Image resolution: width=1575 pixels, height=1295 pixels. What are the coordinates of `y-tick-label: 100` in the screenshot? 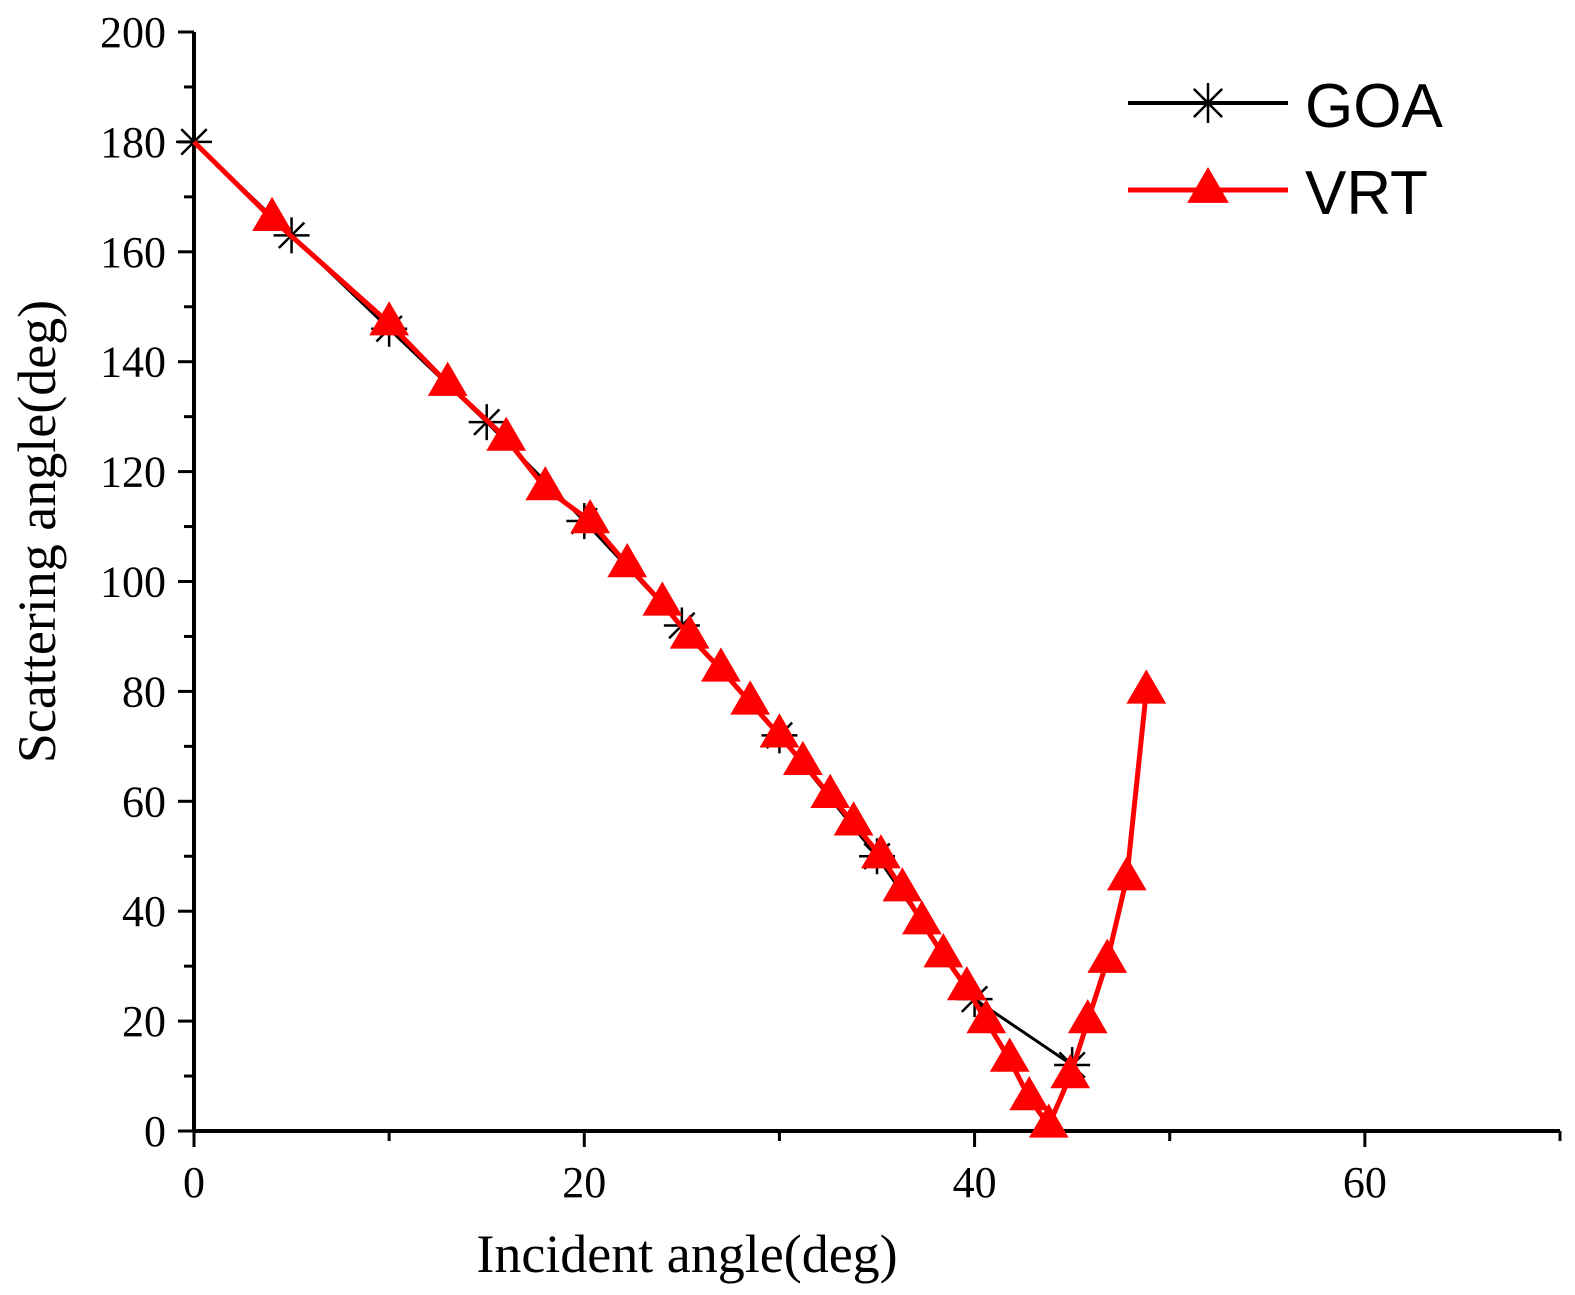 It's located at (133, 582).